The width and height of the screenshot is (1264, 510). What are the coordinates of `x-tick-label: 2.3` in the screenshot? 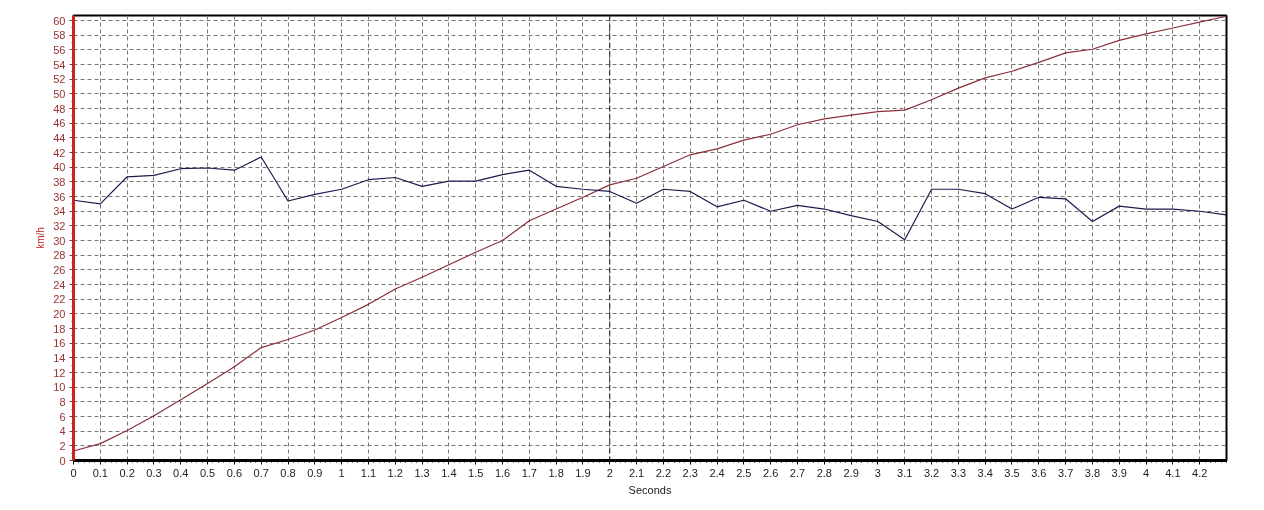 It's located at (690, 472).